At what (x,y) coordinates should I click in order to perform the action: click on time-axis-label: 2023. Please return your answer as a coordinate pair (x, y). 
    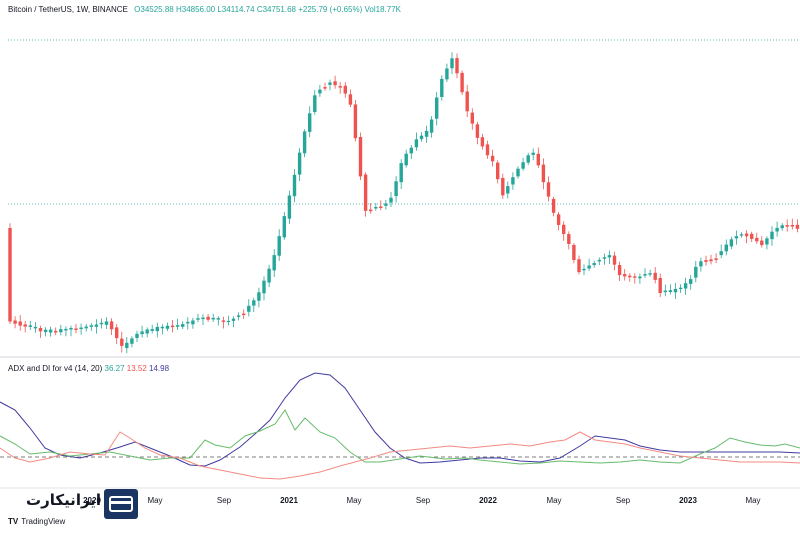
    Looking at the image, I should click on (688, 500).